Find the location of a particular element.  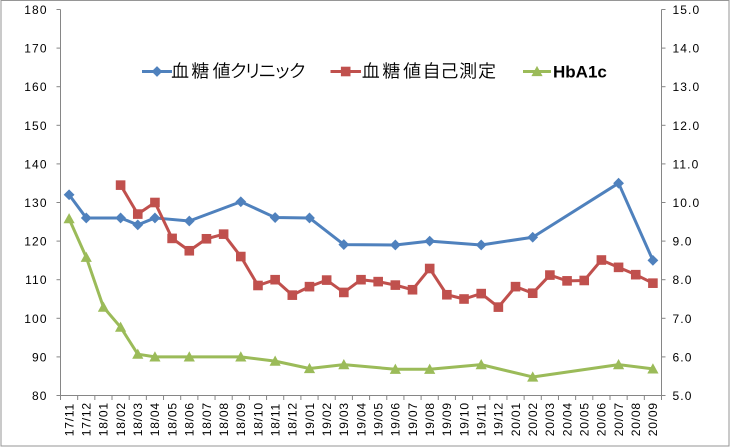

svg-text: 19/12 is located at coordinates (499, 419).